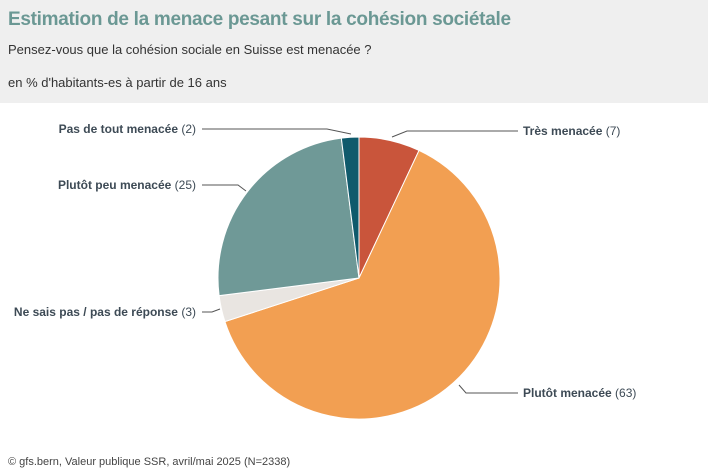  What do you see at coordinates (188, 312) in the screenshot?
I see `slice-label-value: (3)` at bounding box center [188, 312].